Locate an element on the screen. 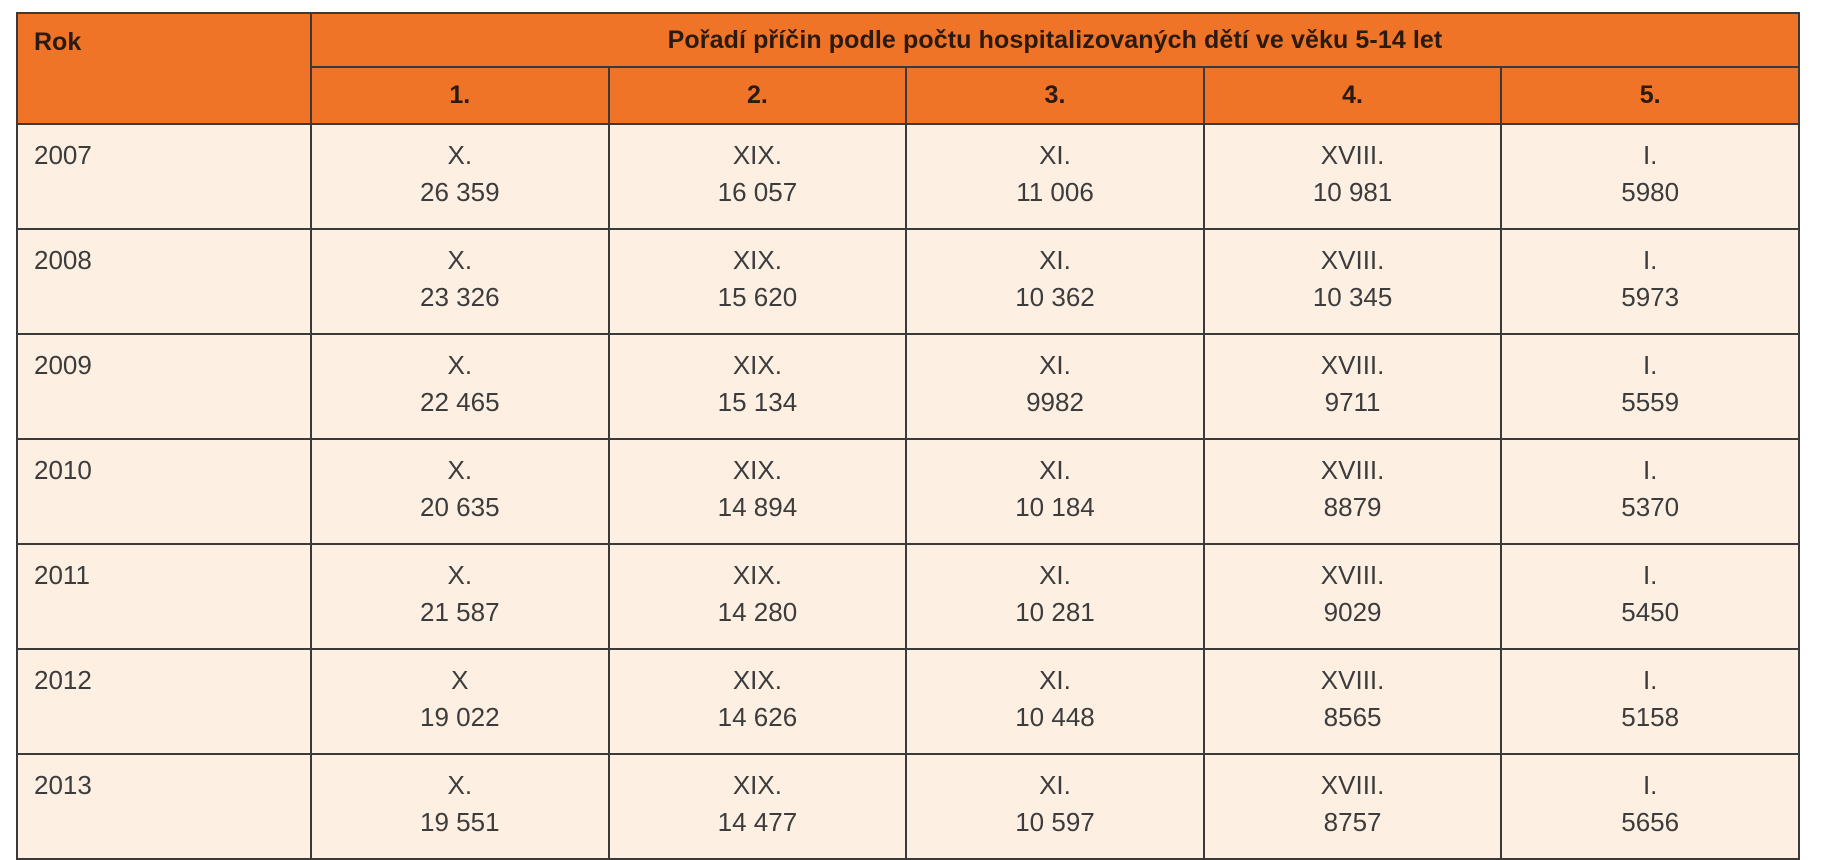 This screenshot has width=1822, height=860. rank-header-5: 5. is located at coordinates (1650, 95).